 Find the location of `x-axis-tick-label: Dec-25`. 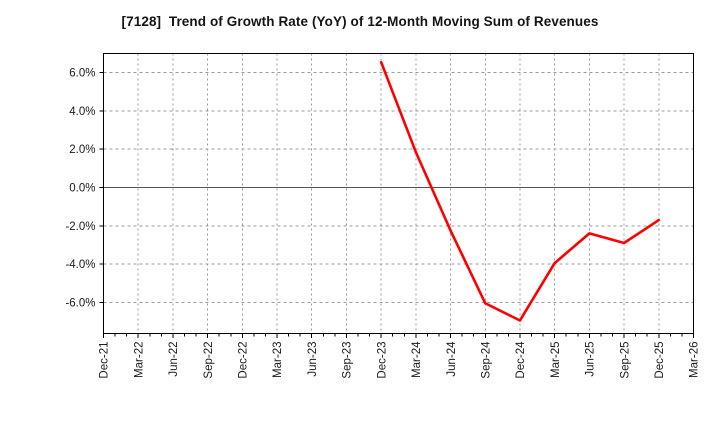

x-axis-tick-label: Dec-25 is located at coordinates (660, 360).